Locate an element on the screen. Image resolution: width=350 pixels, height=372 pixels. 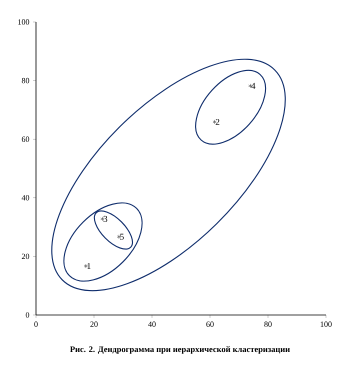
text: Рис. 2. Дендрограмма при иерархической кластеризации is located at coordinates (180, 350).